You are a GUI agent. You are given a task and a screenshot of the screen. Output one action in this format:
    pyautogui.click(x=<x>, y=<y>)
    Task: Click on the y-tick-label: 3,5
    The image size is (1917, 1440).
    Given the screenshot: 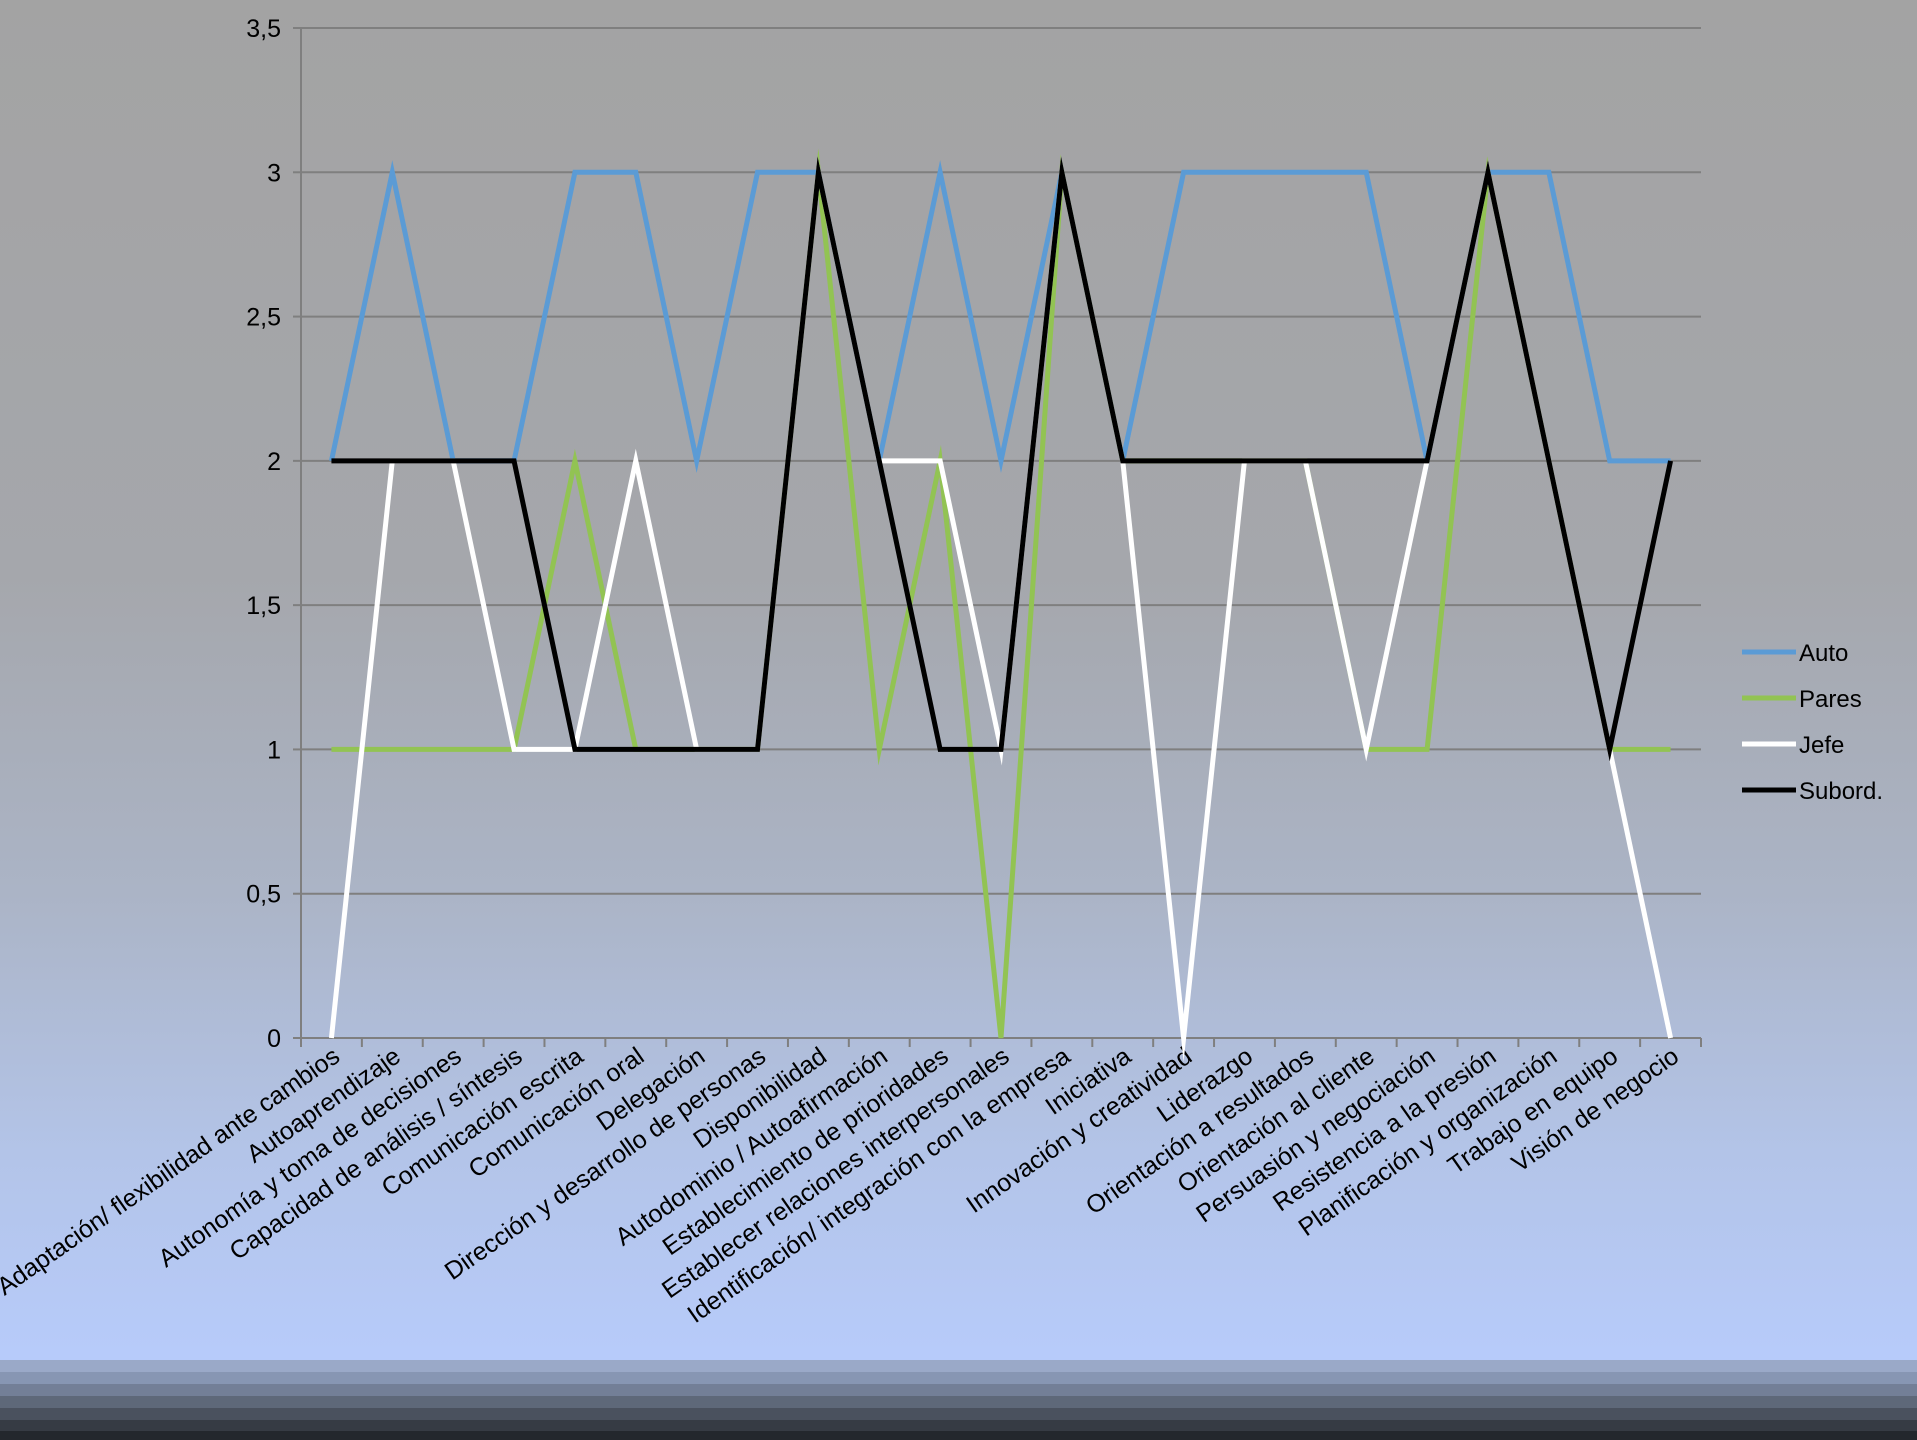 What is the action you would take?
    pyautogui.click(x=263, y=29)
    